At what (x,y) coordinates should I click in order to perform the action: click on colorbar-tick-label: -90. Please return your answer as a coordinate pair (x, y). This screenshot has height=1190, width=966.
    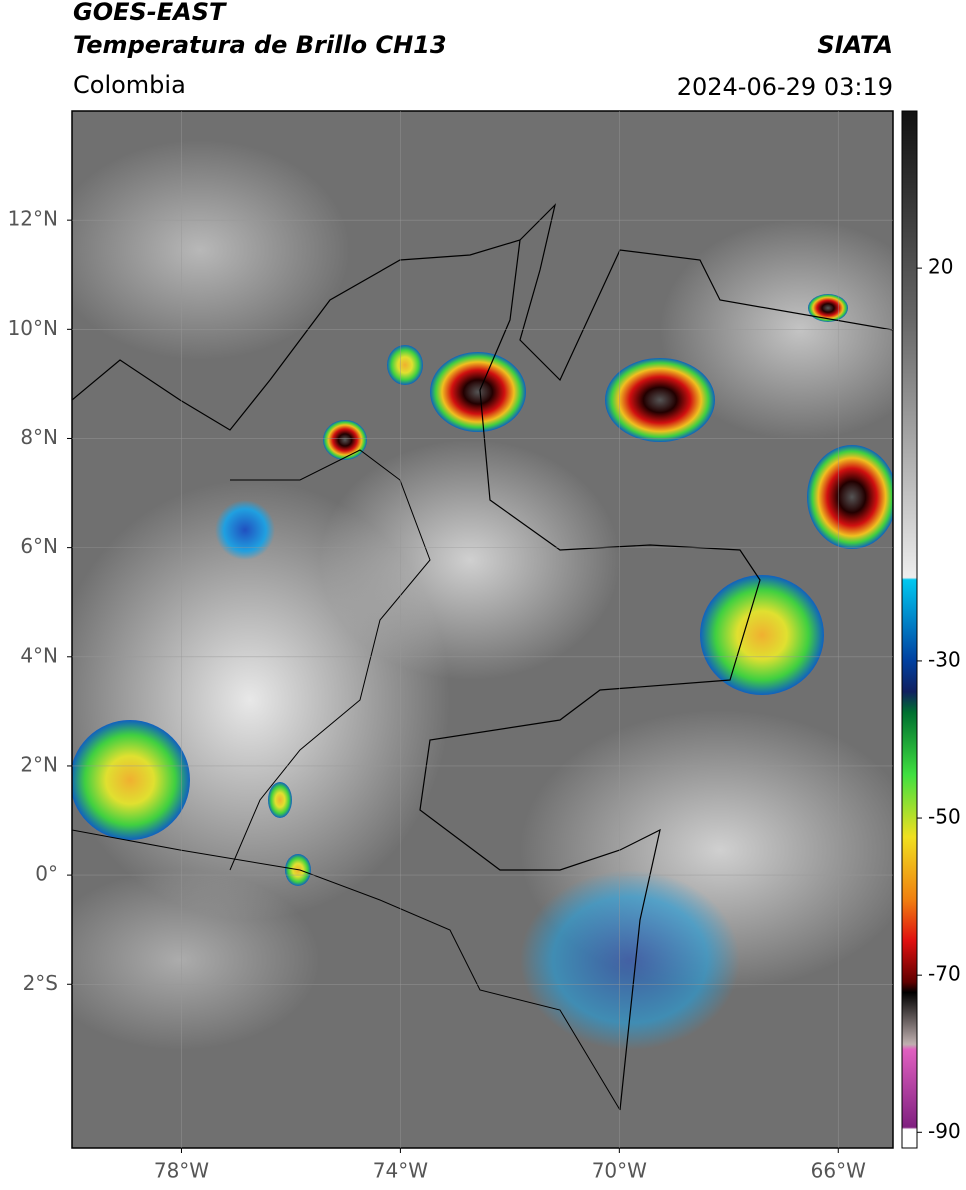
    Looking at the image, I should click on (944, 1131).